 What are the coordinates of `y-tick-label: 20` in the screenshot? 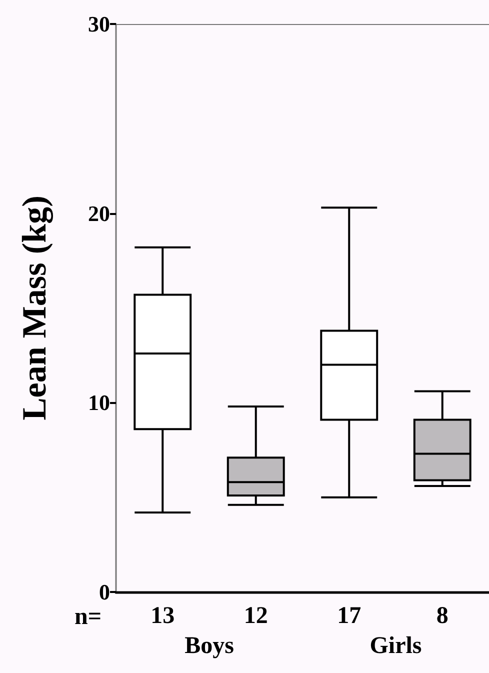 It's located at (99, 213).